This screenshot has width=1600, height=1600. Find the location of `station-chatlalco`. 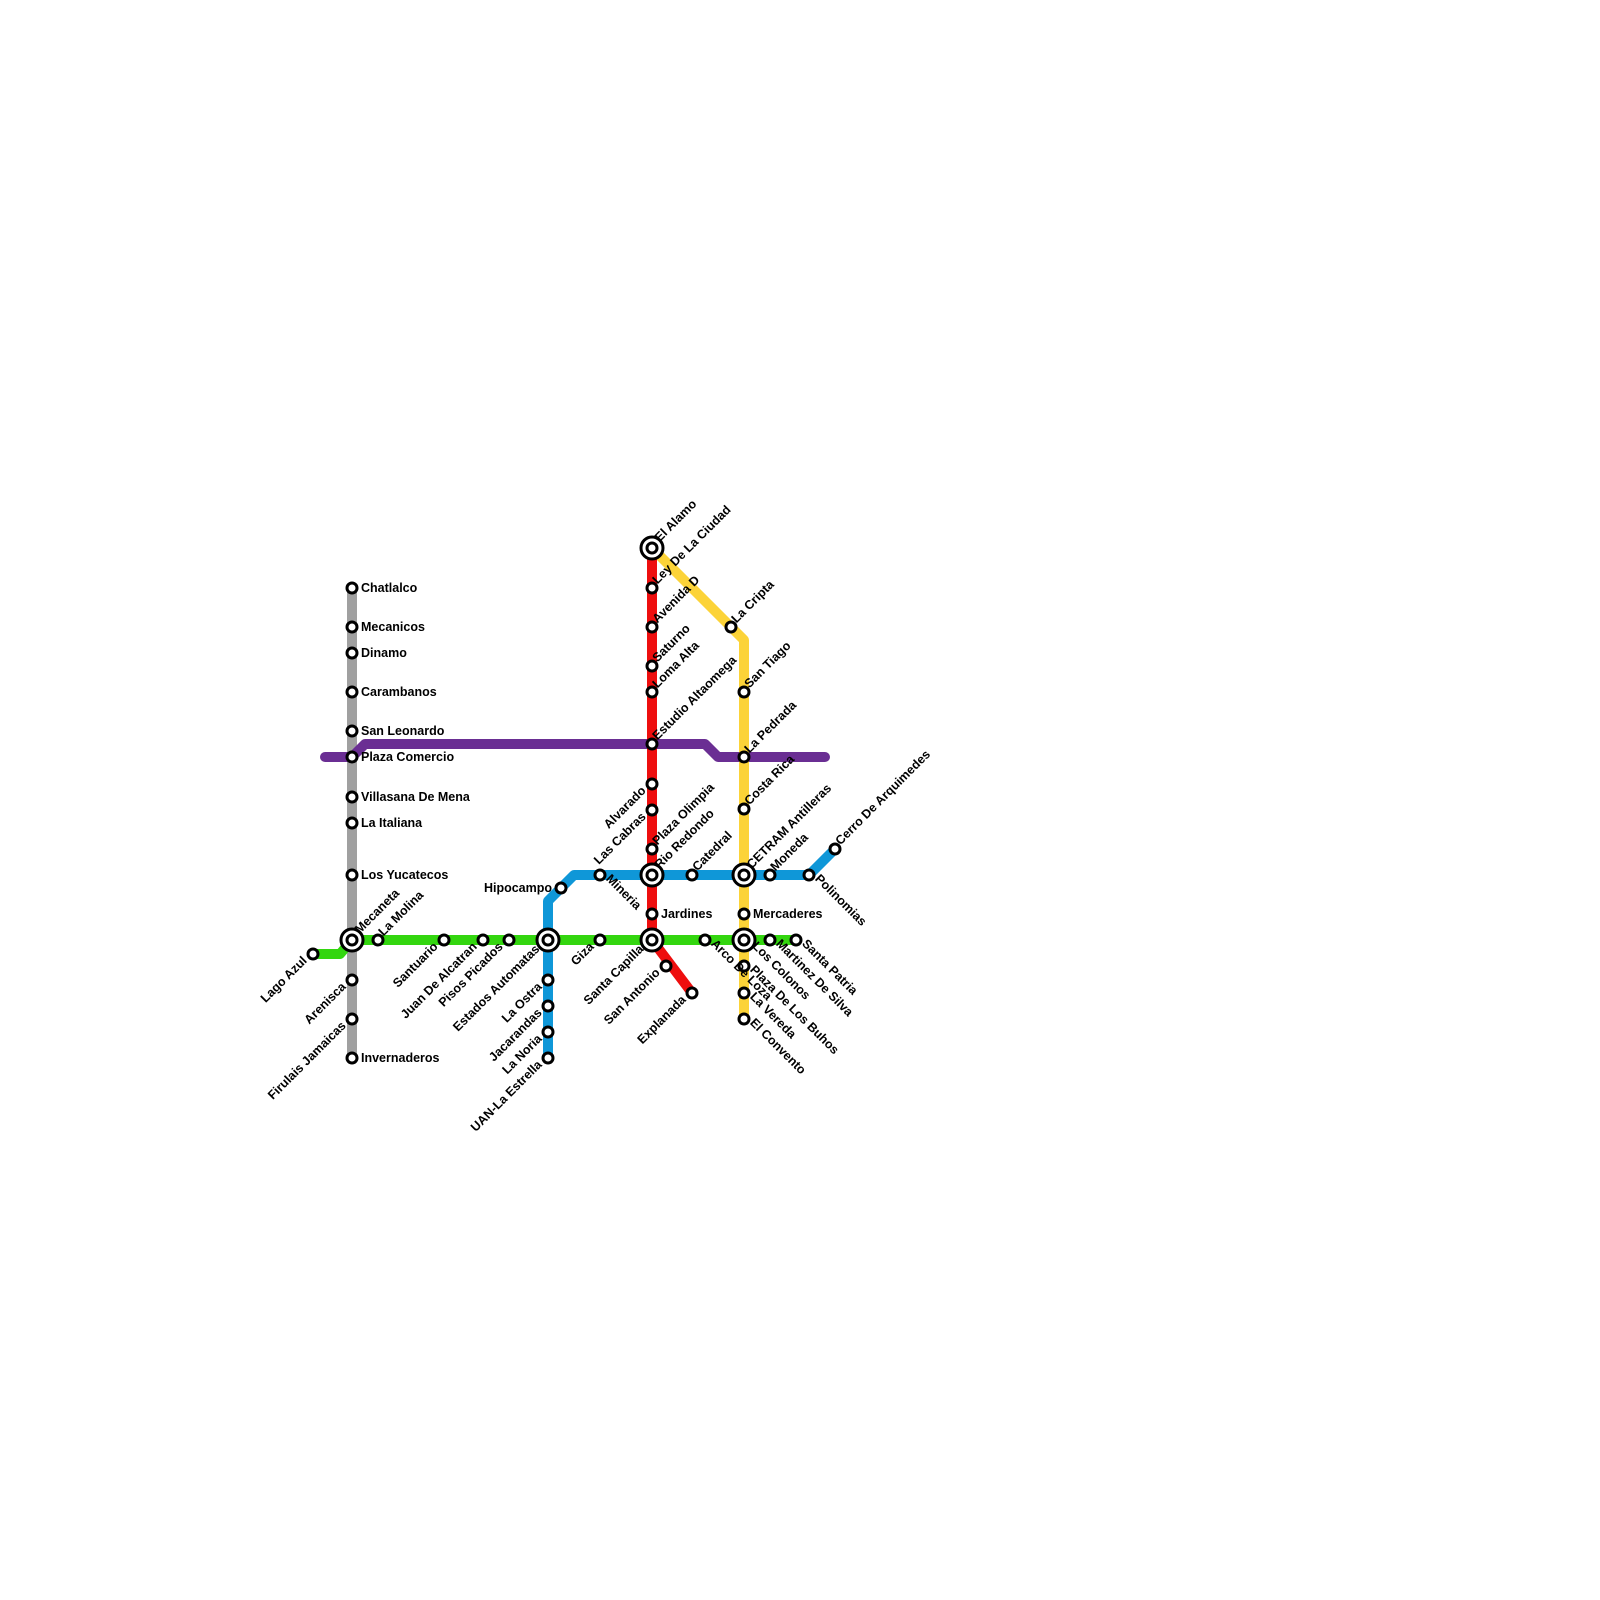

station-chatlalco is located at coordinates (352, 588).